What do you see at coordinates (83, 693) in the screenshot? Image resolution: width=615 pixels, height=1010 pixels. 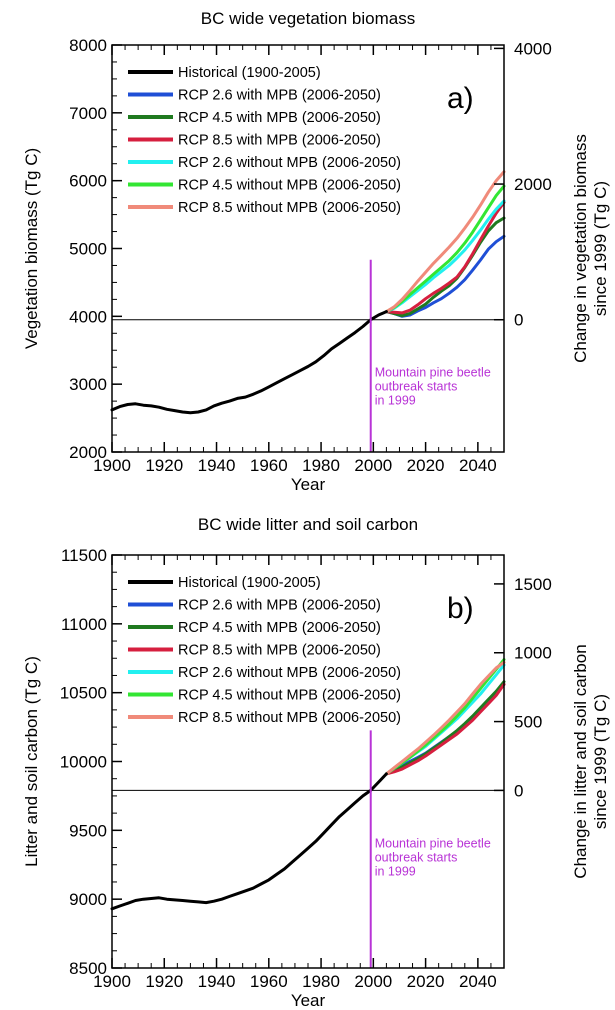 I see `y-tick-label: 10500` at bounding box center [83, 693].